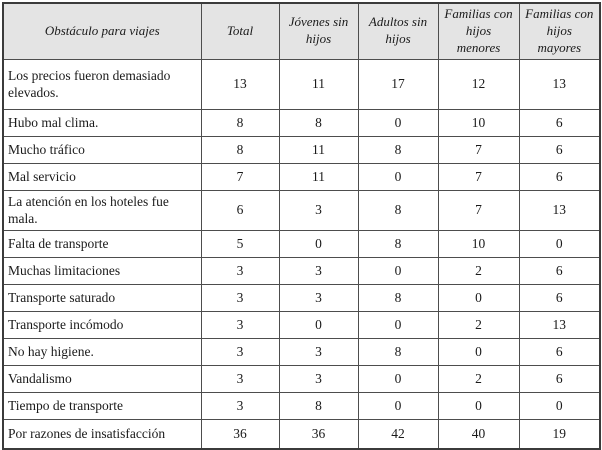  What do you see at coordinates (102, 324) in the screenshot?
I see `row-label: Transporte incómodo` at bounding box center [102, 324].